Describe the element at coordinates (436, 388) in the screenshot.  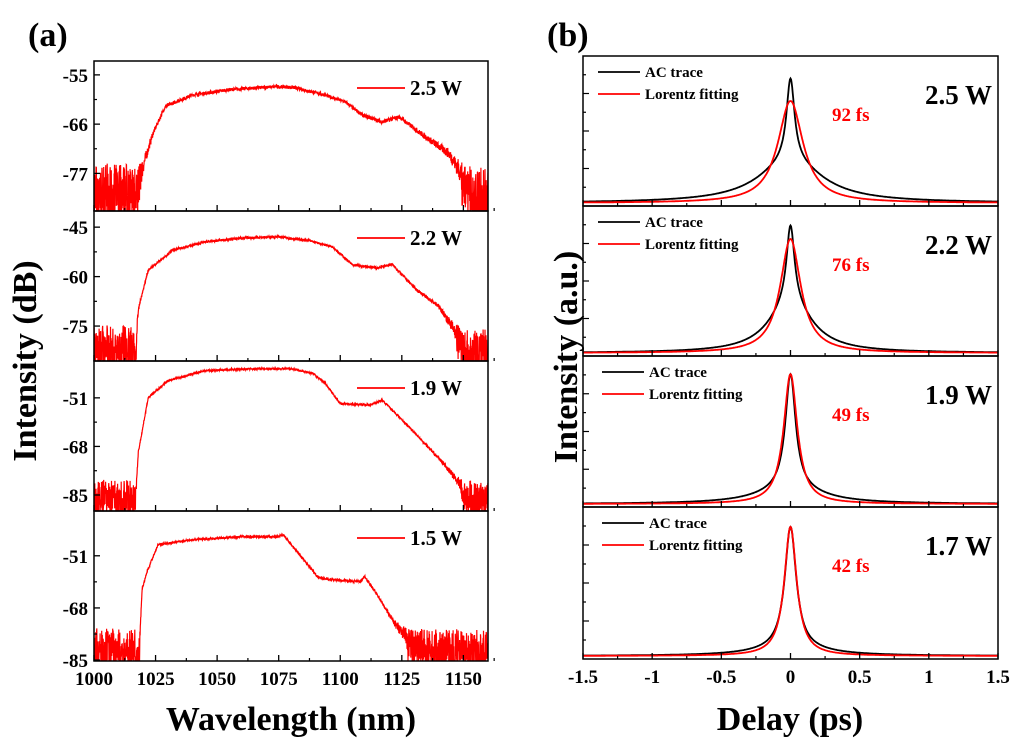
I see `legend-label: 1.9 W` at that location.